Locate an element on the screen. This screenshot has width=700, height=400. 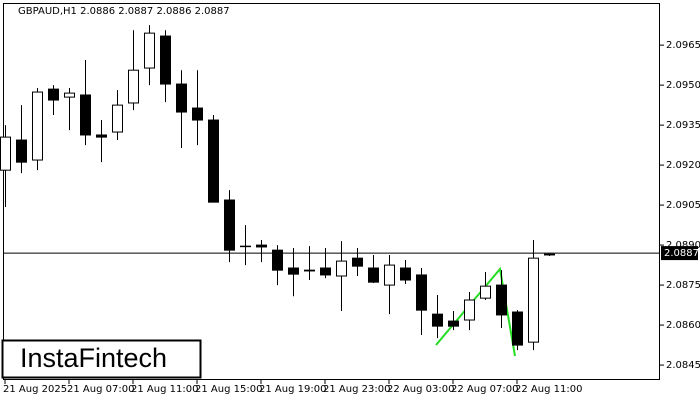
y-tick-label: 2.0890 is located at coordinates (683, 245).